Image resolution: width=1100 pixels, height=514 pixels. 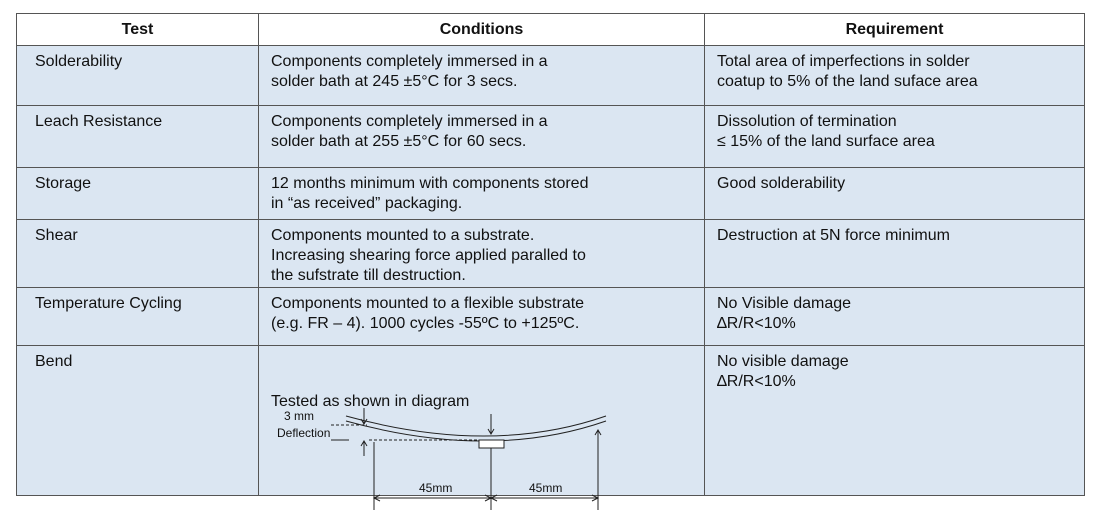 I want to click on cell-text: Tested as shown in diagram, so click(x=370, y=401).